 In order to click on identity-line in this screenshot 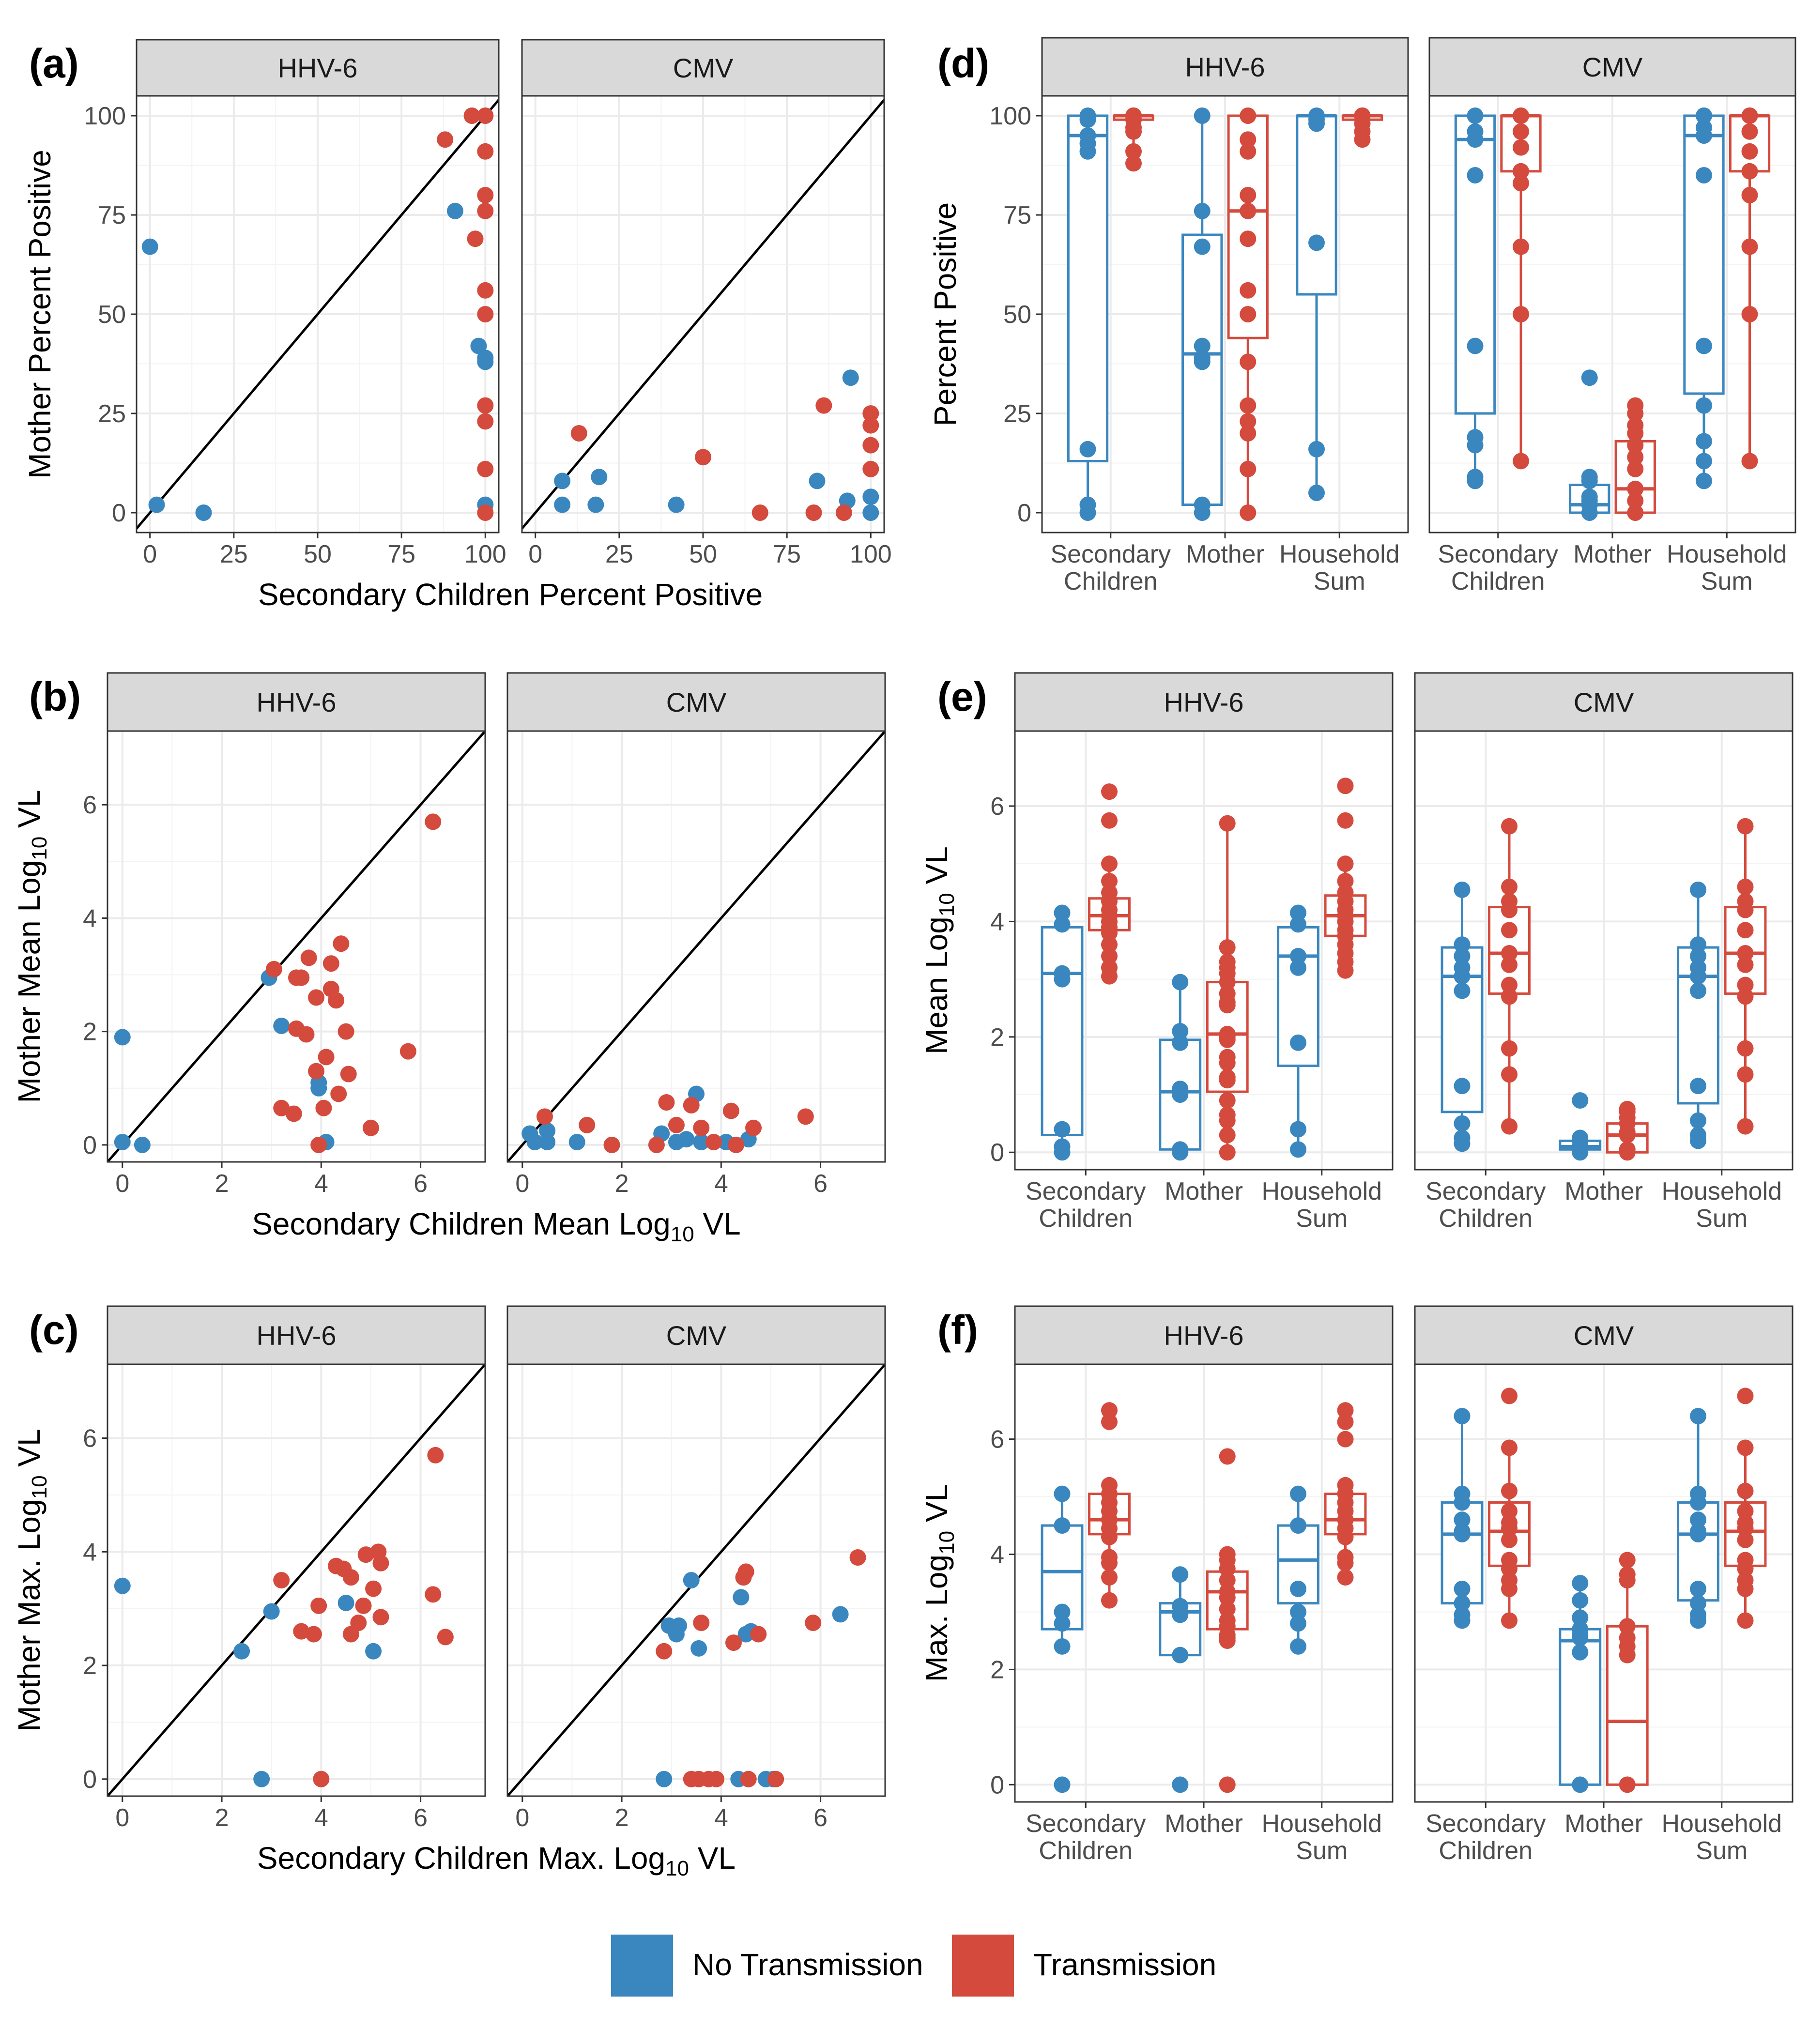, I will do `click(703, 314)`.